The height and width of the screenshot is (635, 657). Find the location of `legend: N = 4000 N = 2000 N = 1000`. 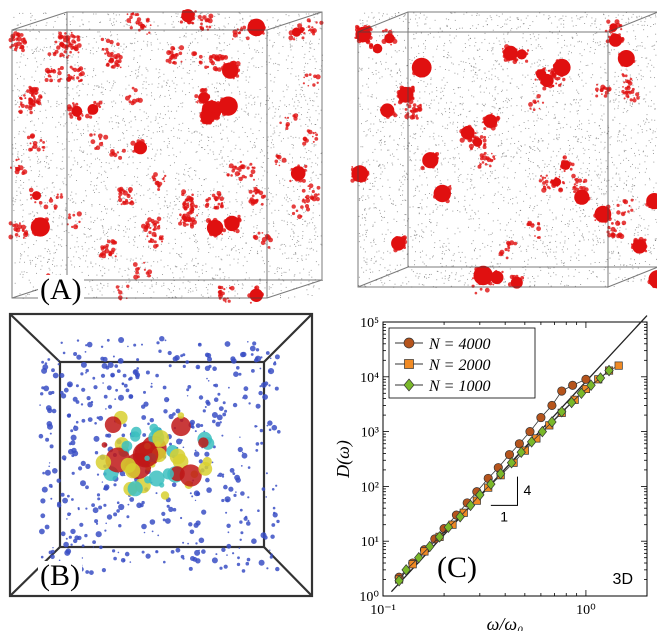

legend: N = 4000 N = 2000 N = 1000 is located at coordinates (462, 363).